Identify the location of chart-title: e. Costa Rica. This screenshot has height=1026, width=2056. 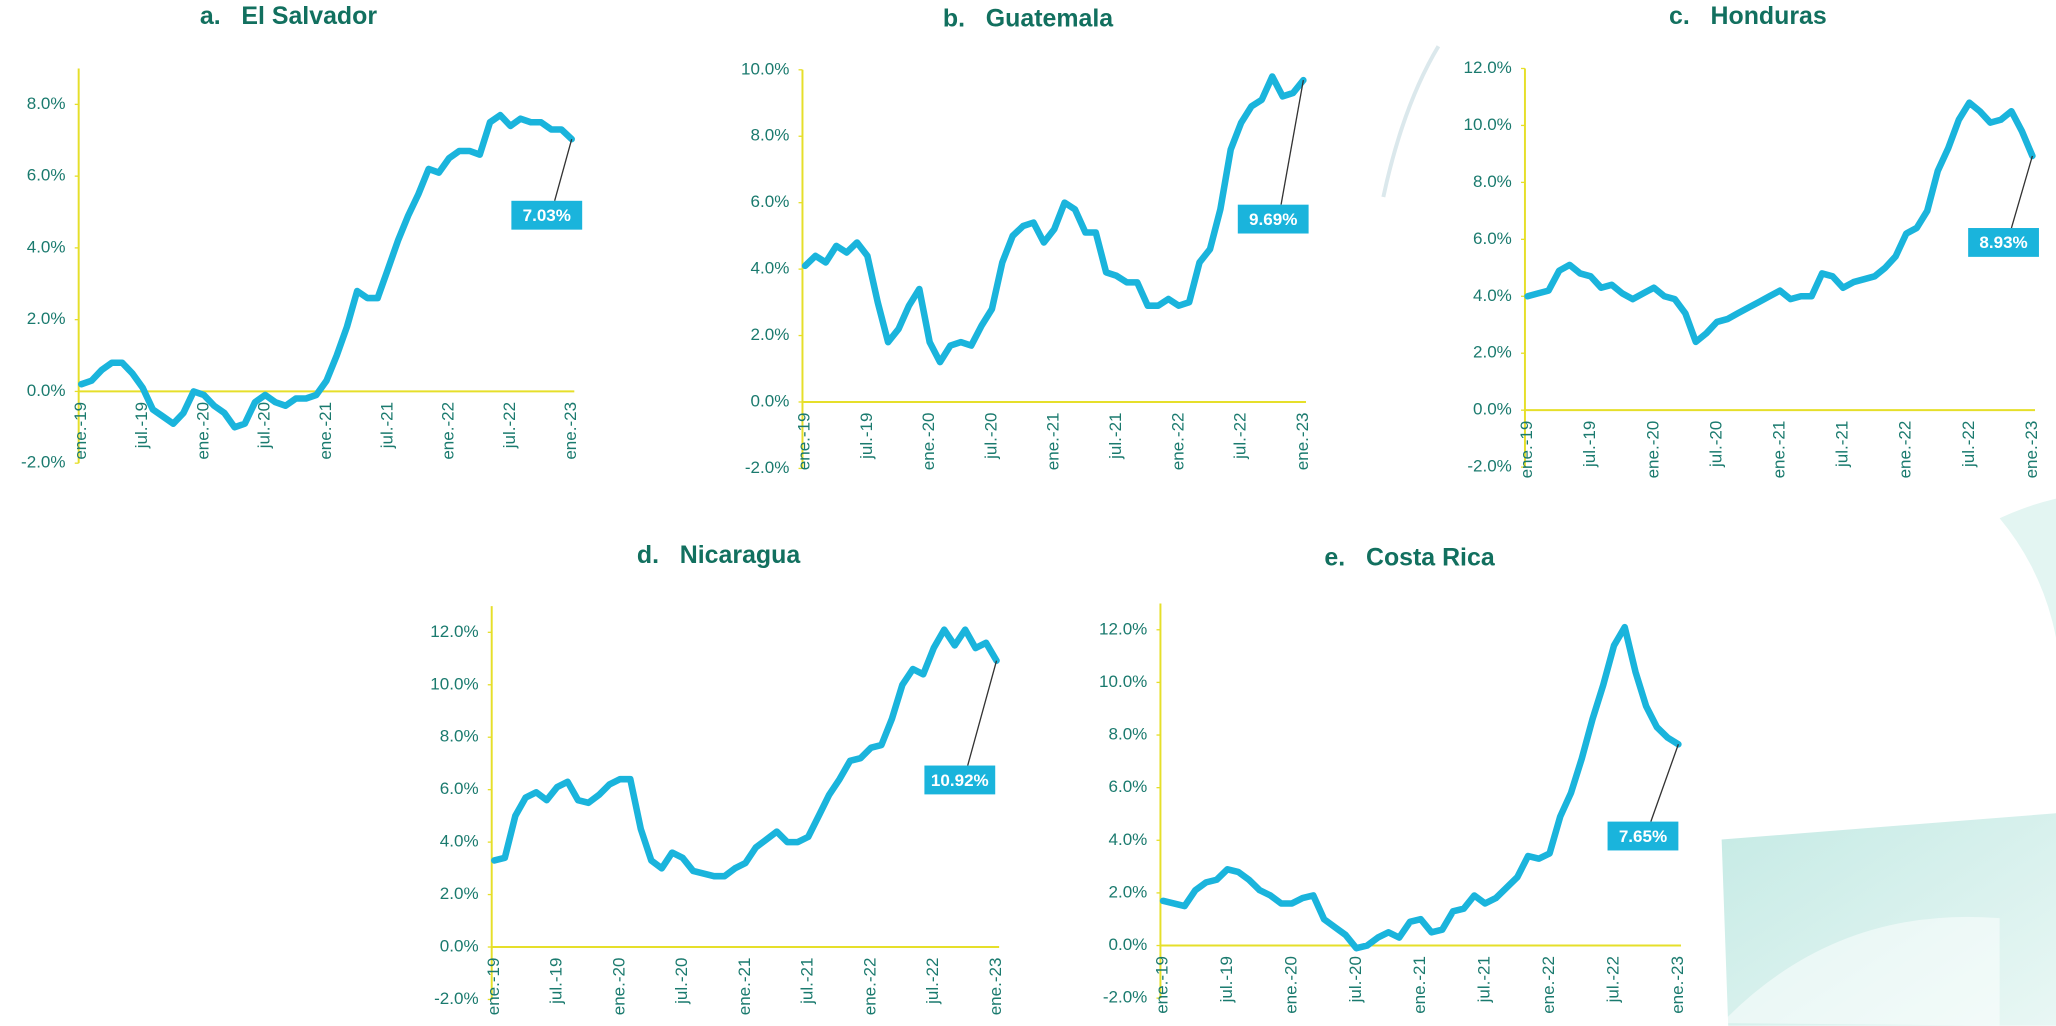
(1409, 557).